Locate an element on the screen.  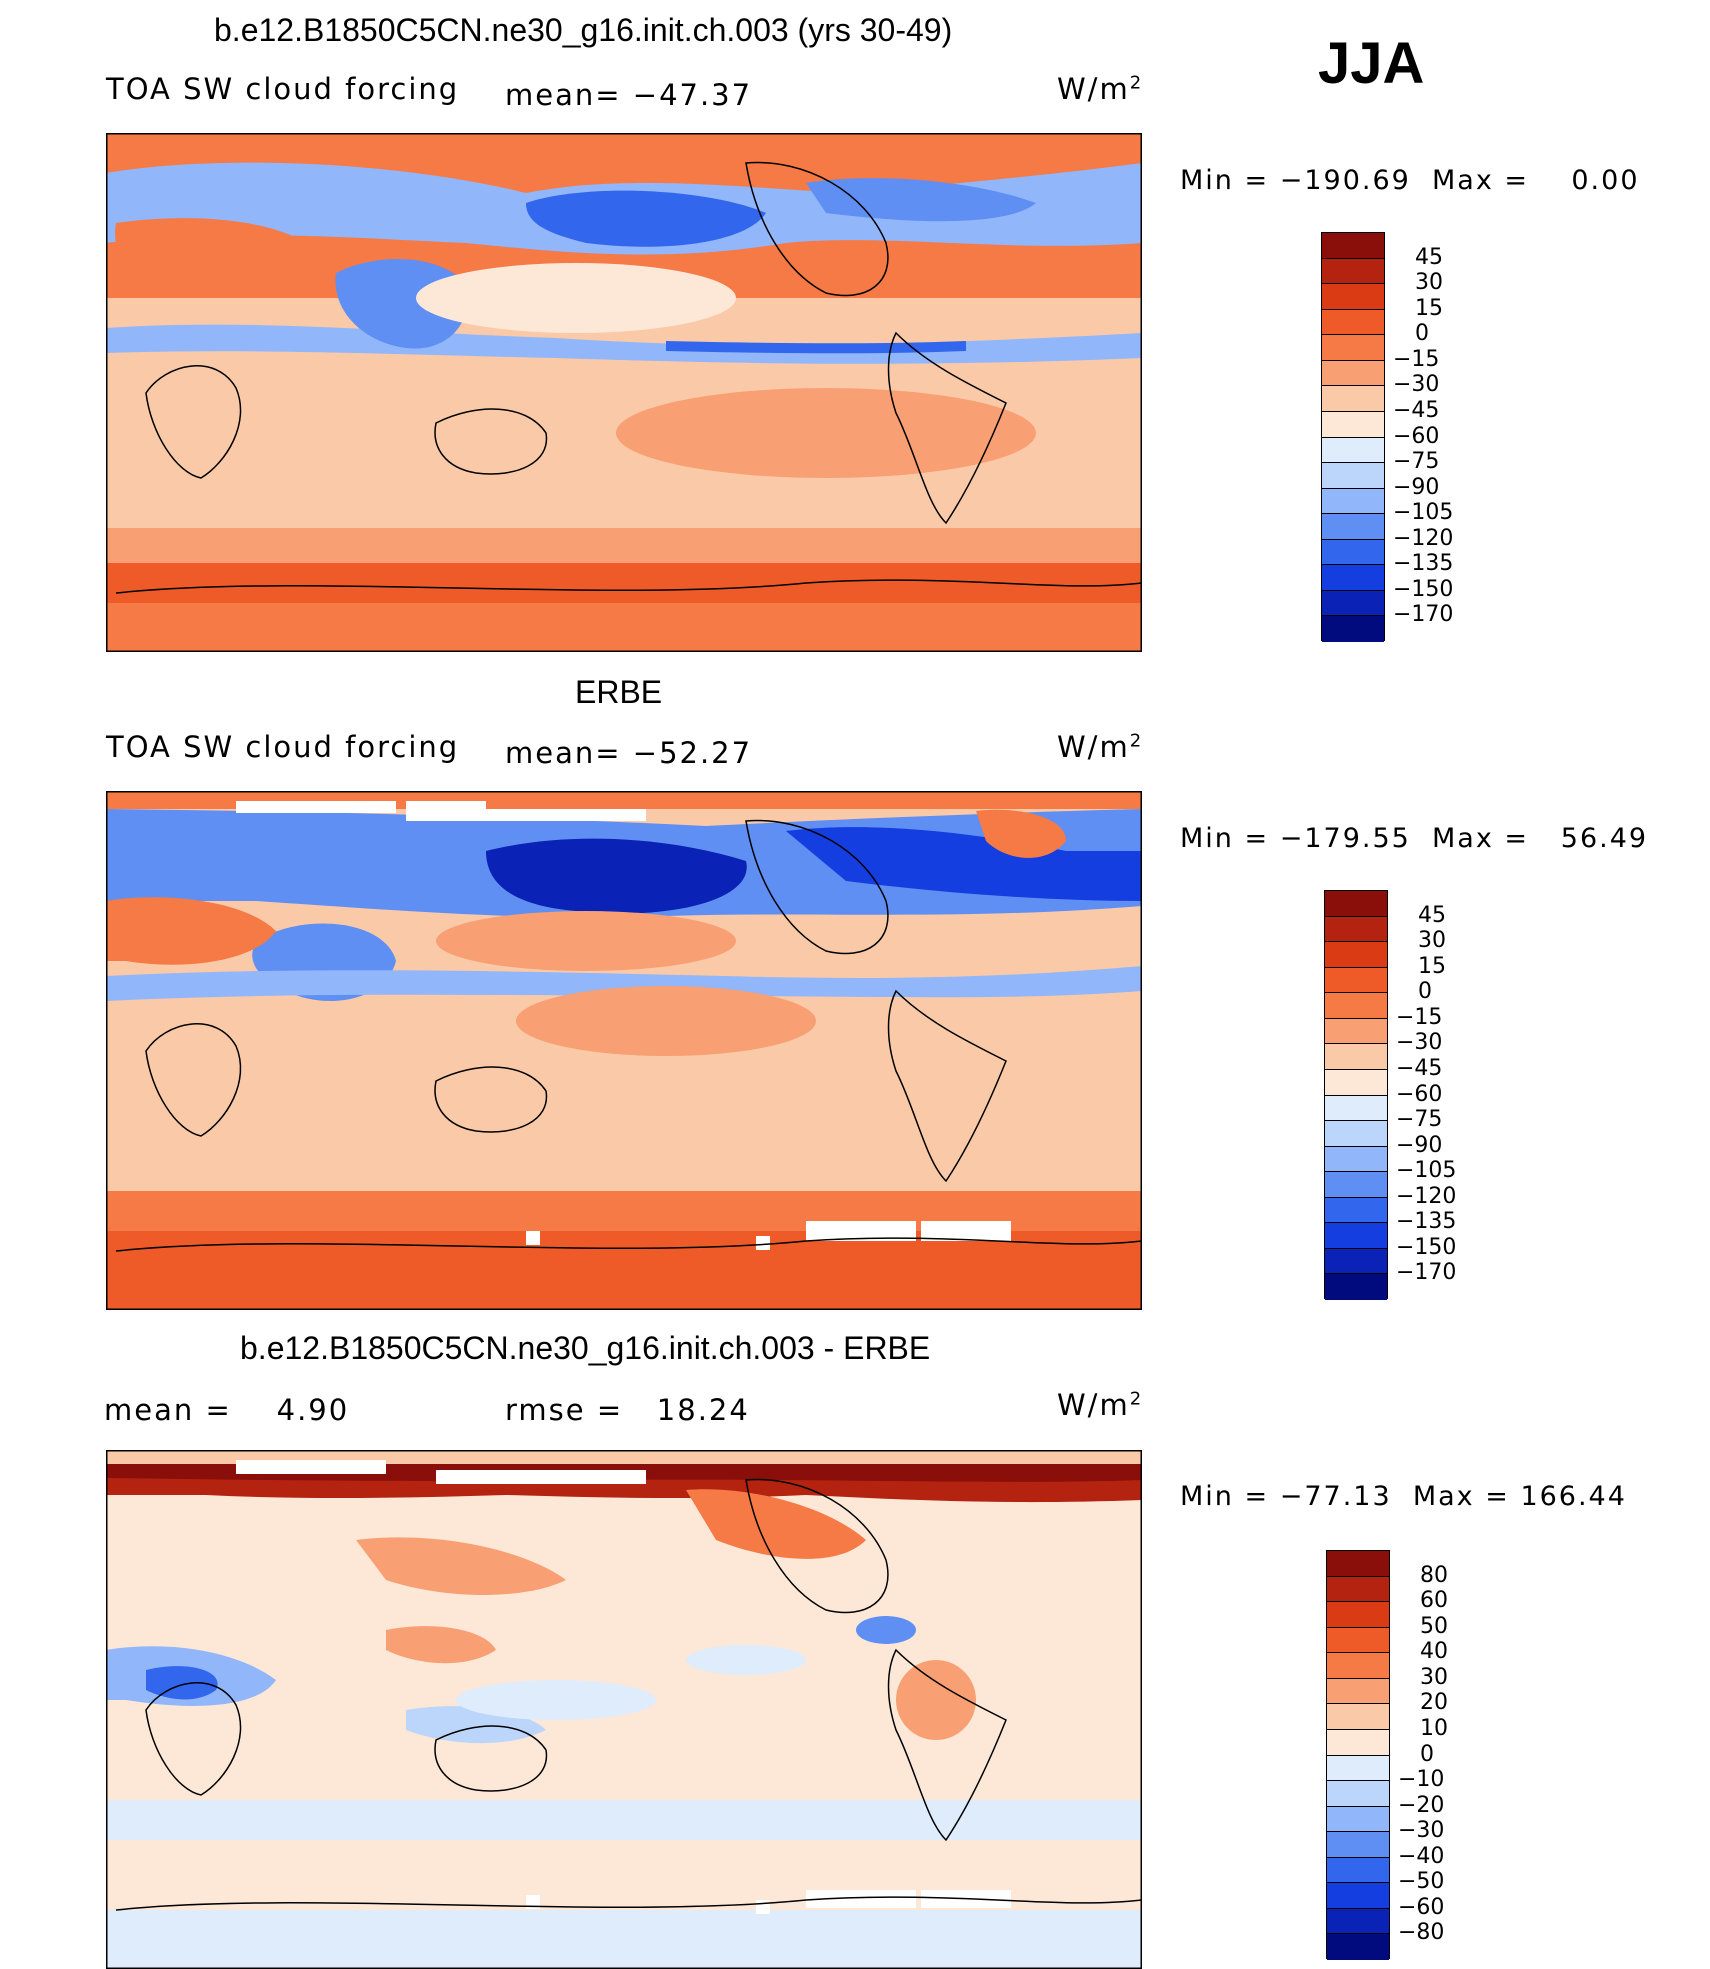
panel2-units: W/m2 is located at coordinates (1100, 747).